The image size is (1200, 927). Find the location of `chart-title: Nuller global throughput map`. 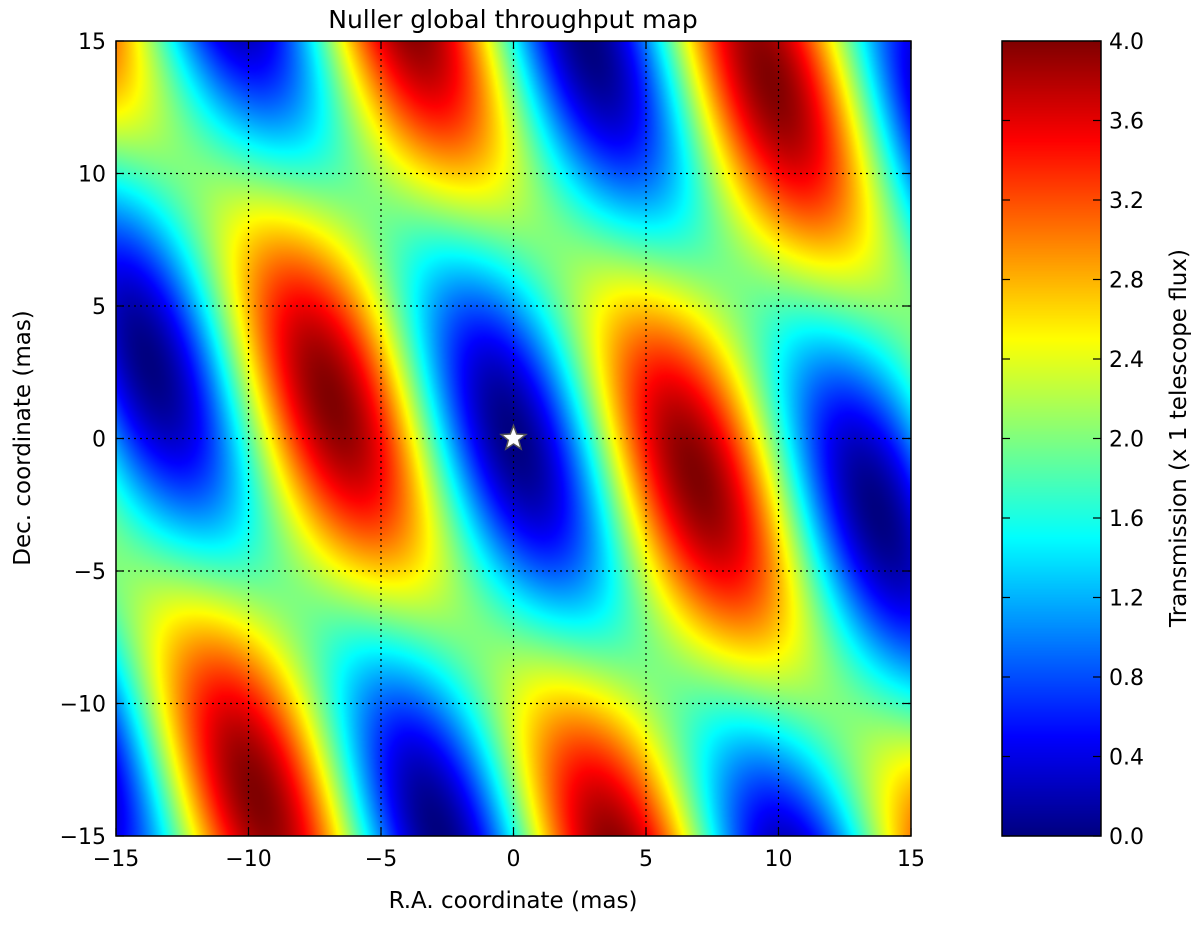

chart-title: Nuller global throughput map is located at coordinates (512, 19).